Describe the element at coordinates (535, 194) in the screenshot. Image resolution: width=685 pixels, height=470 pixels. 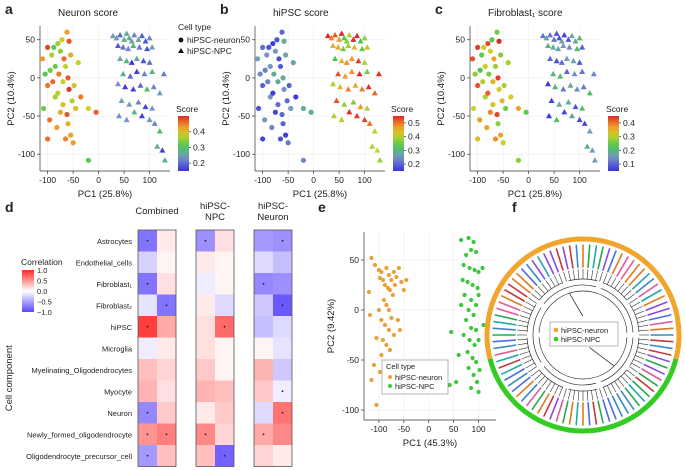
I see `x-axis-label: PC1 (25.8%)` at that location.